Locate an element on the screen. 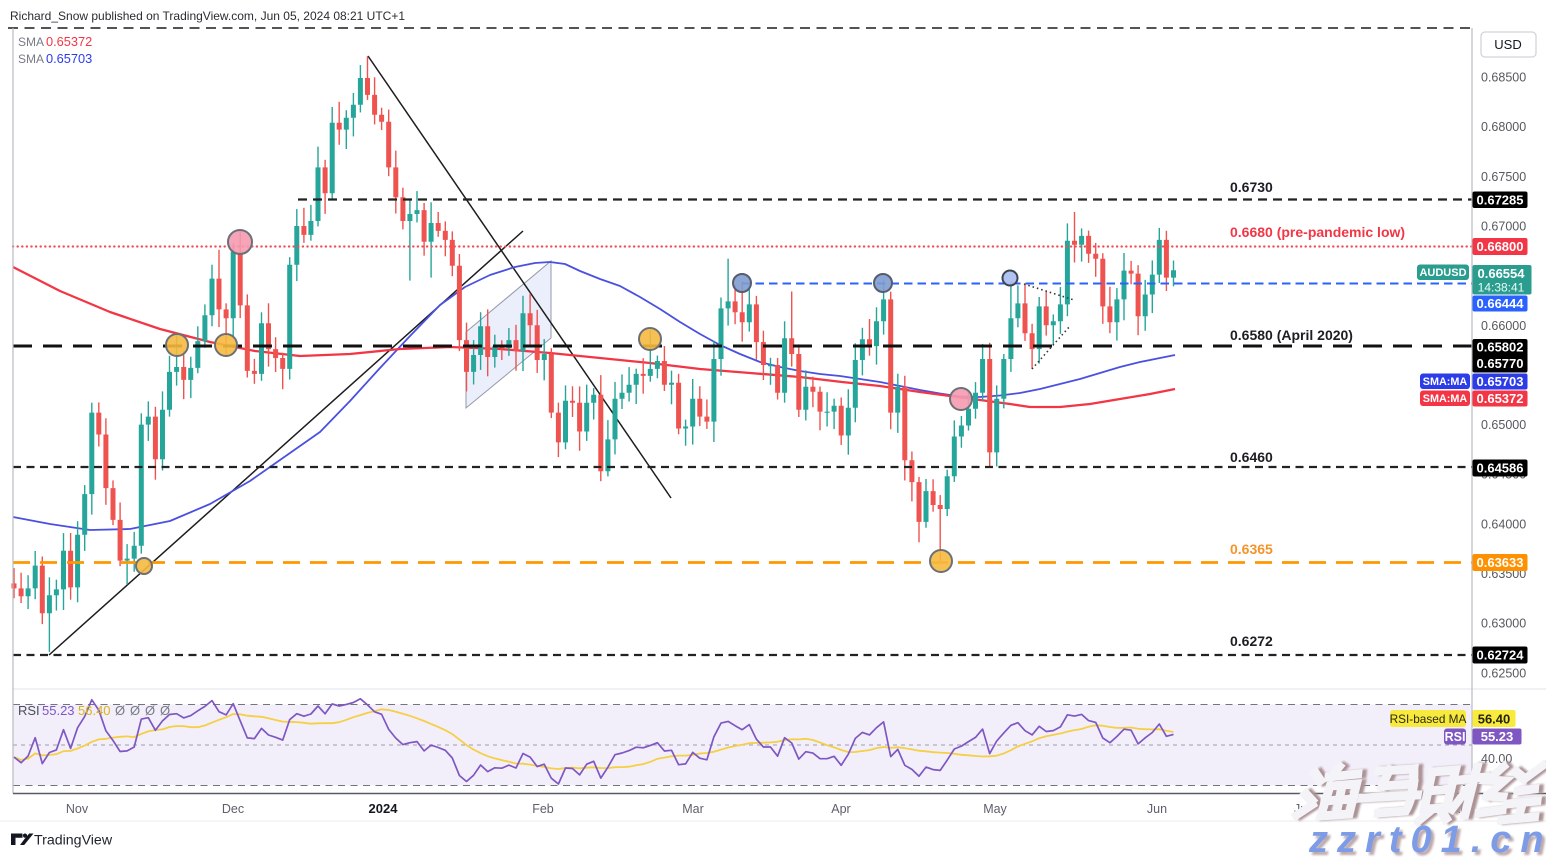  svg-text: 0.68500 is located at coordinates (1503, 78).